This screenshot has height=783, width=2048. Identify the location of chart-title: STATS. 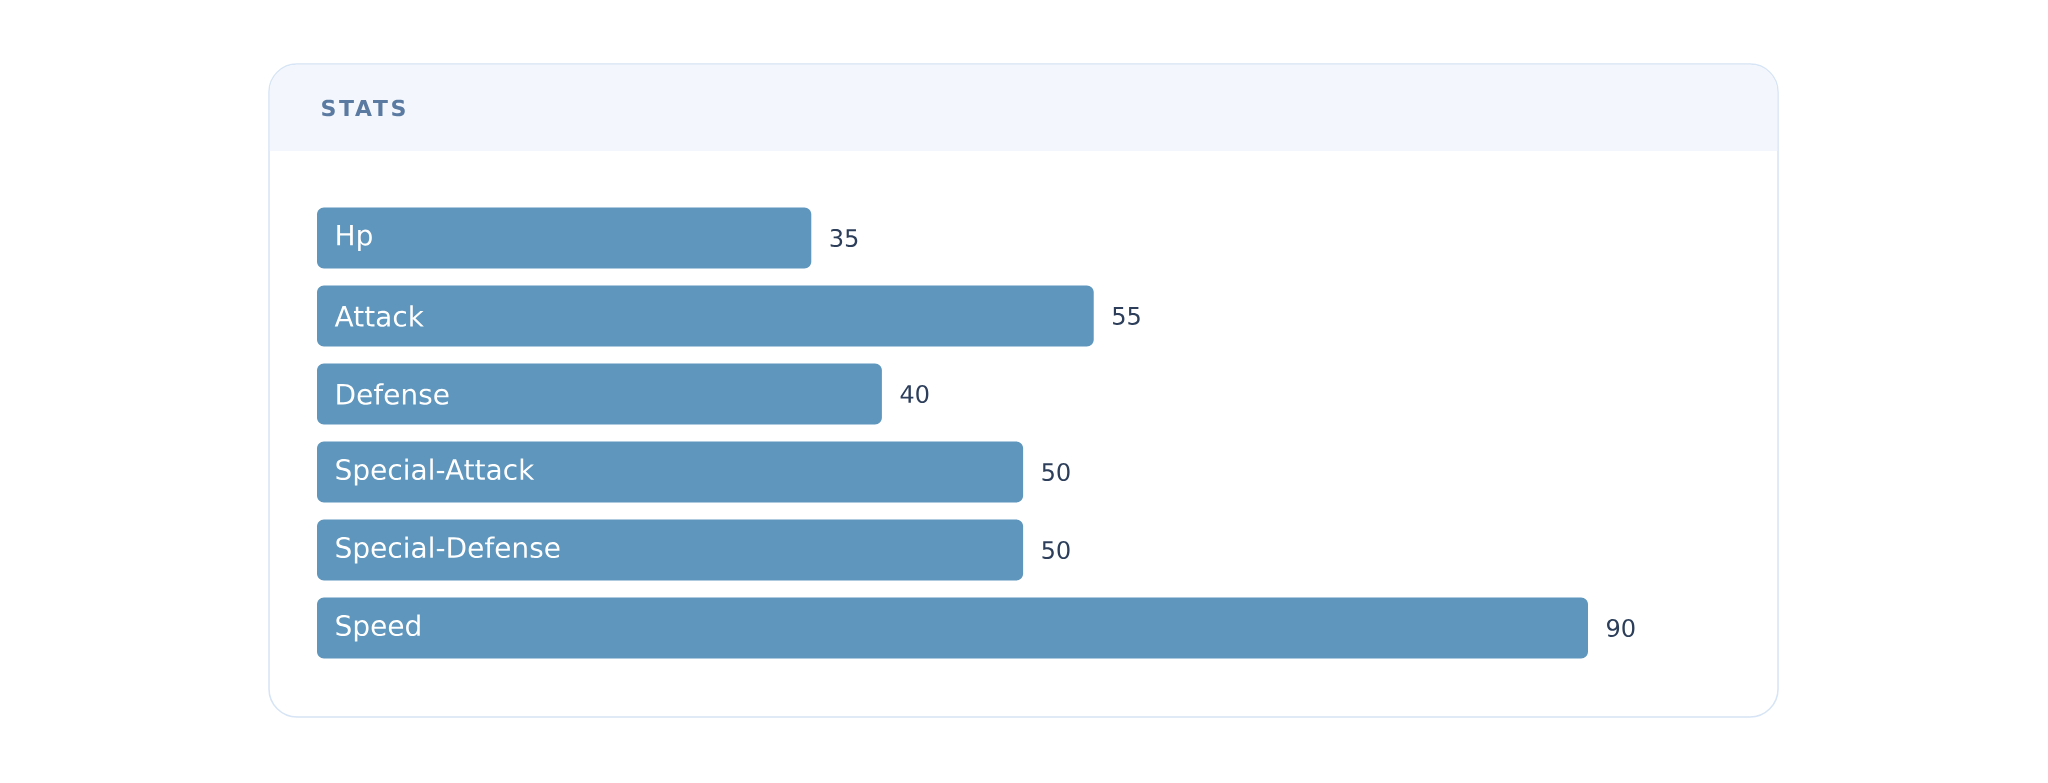
(363, 108).